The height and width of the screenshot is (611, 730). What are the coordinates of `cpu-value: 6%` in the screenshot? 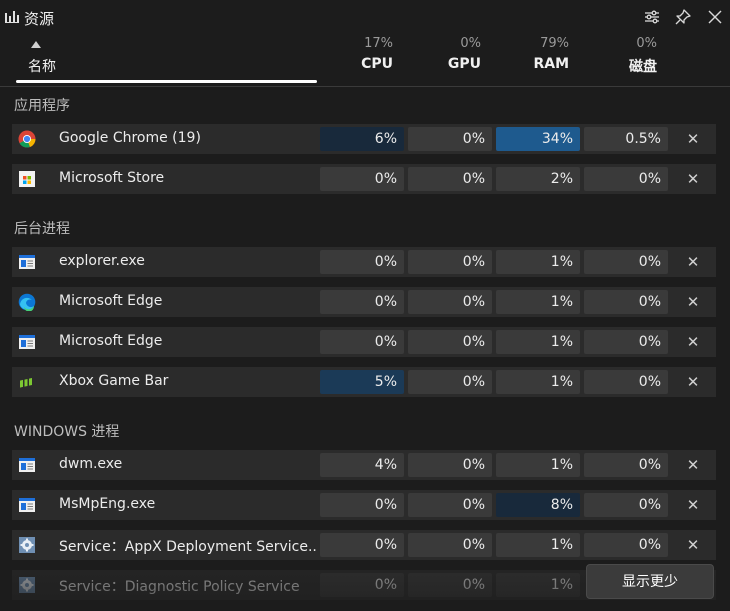 It's located at (362, 139).